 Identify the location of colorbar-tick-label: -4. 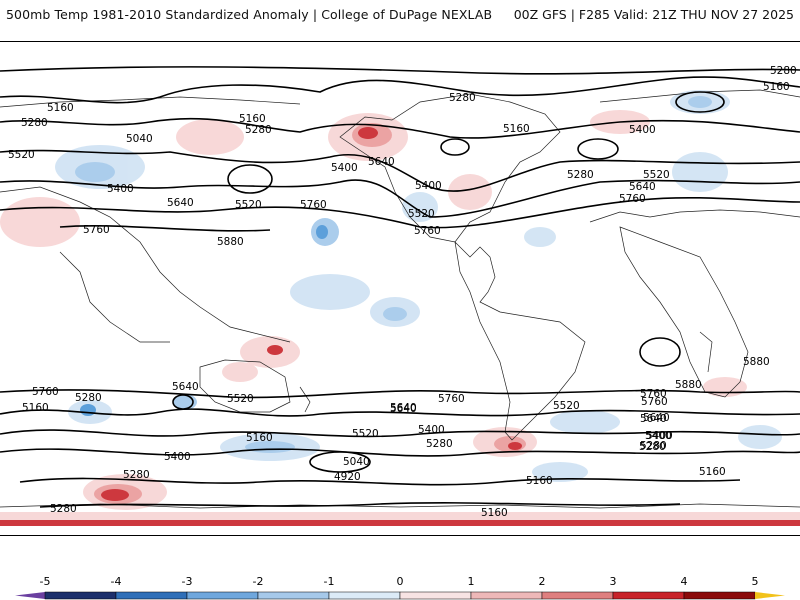
(116, 581).